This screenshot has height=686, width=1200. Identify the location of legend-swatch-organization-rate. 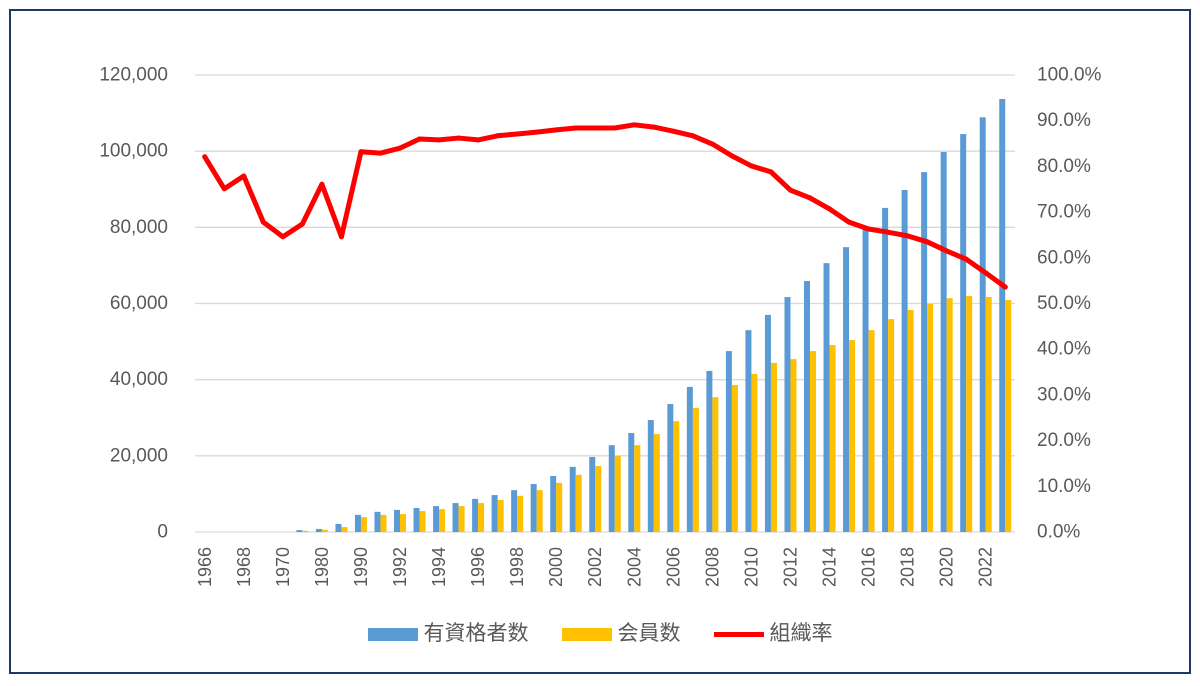
(738, 634).